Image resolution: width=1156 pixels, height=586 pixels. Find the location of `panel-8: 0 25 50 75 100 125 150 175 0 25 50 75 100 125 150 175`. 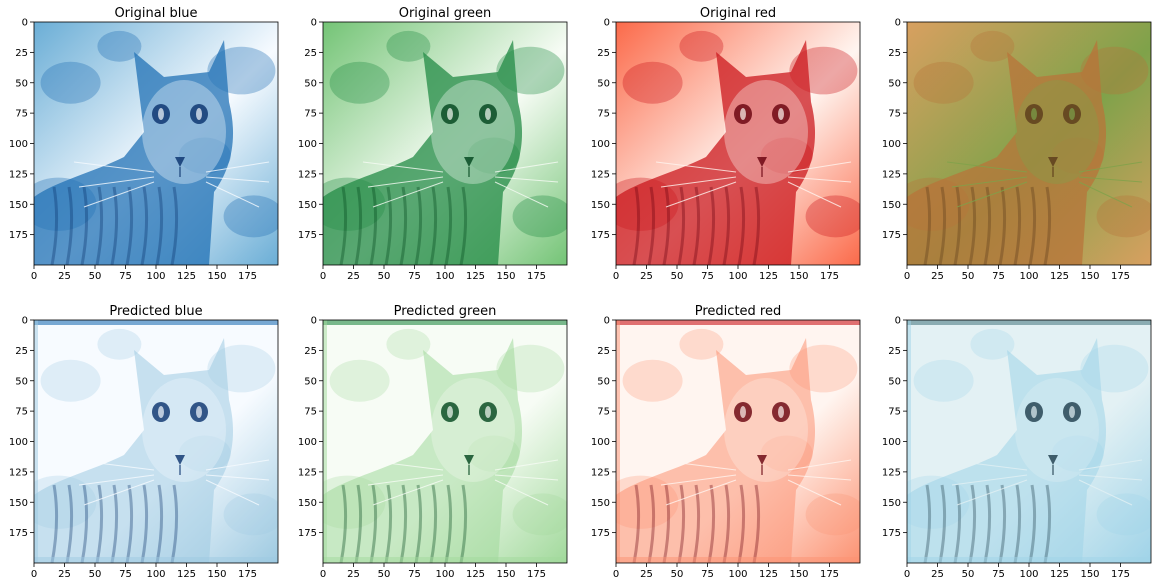

panel-8: 0 25 50 75 100 125 150 175 0 25 50 75 100 125 150 175 is located at coordinates (1017, 448).